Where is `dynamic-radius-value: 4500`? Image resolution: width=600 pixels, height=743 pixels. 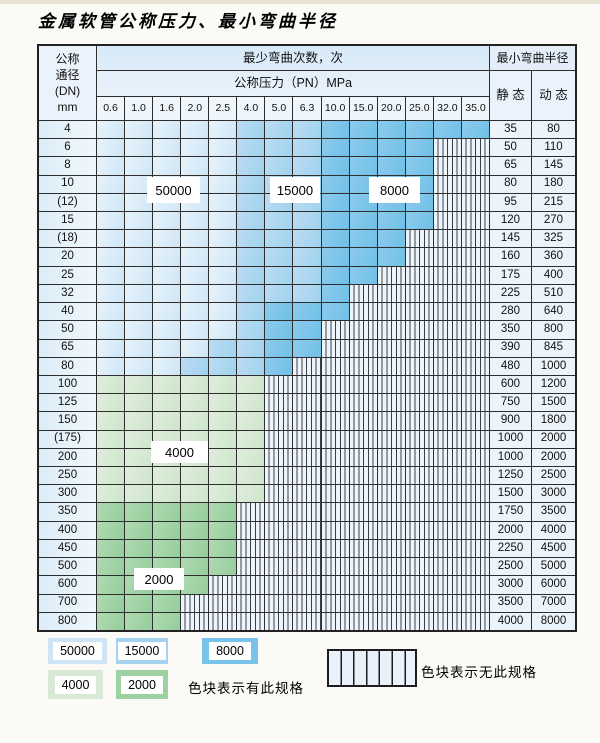 dynamic-radius-value: 4500 is located at coordinates (553, 548).